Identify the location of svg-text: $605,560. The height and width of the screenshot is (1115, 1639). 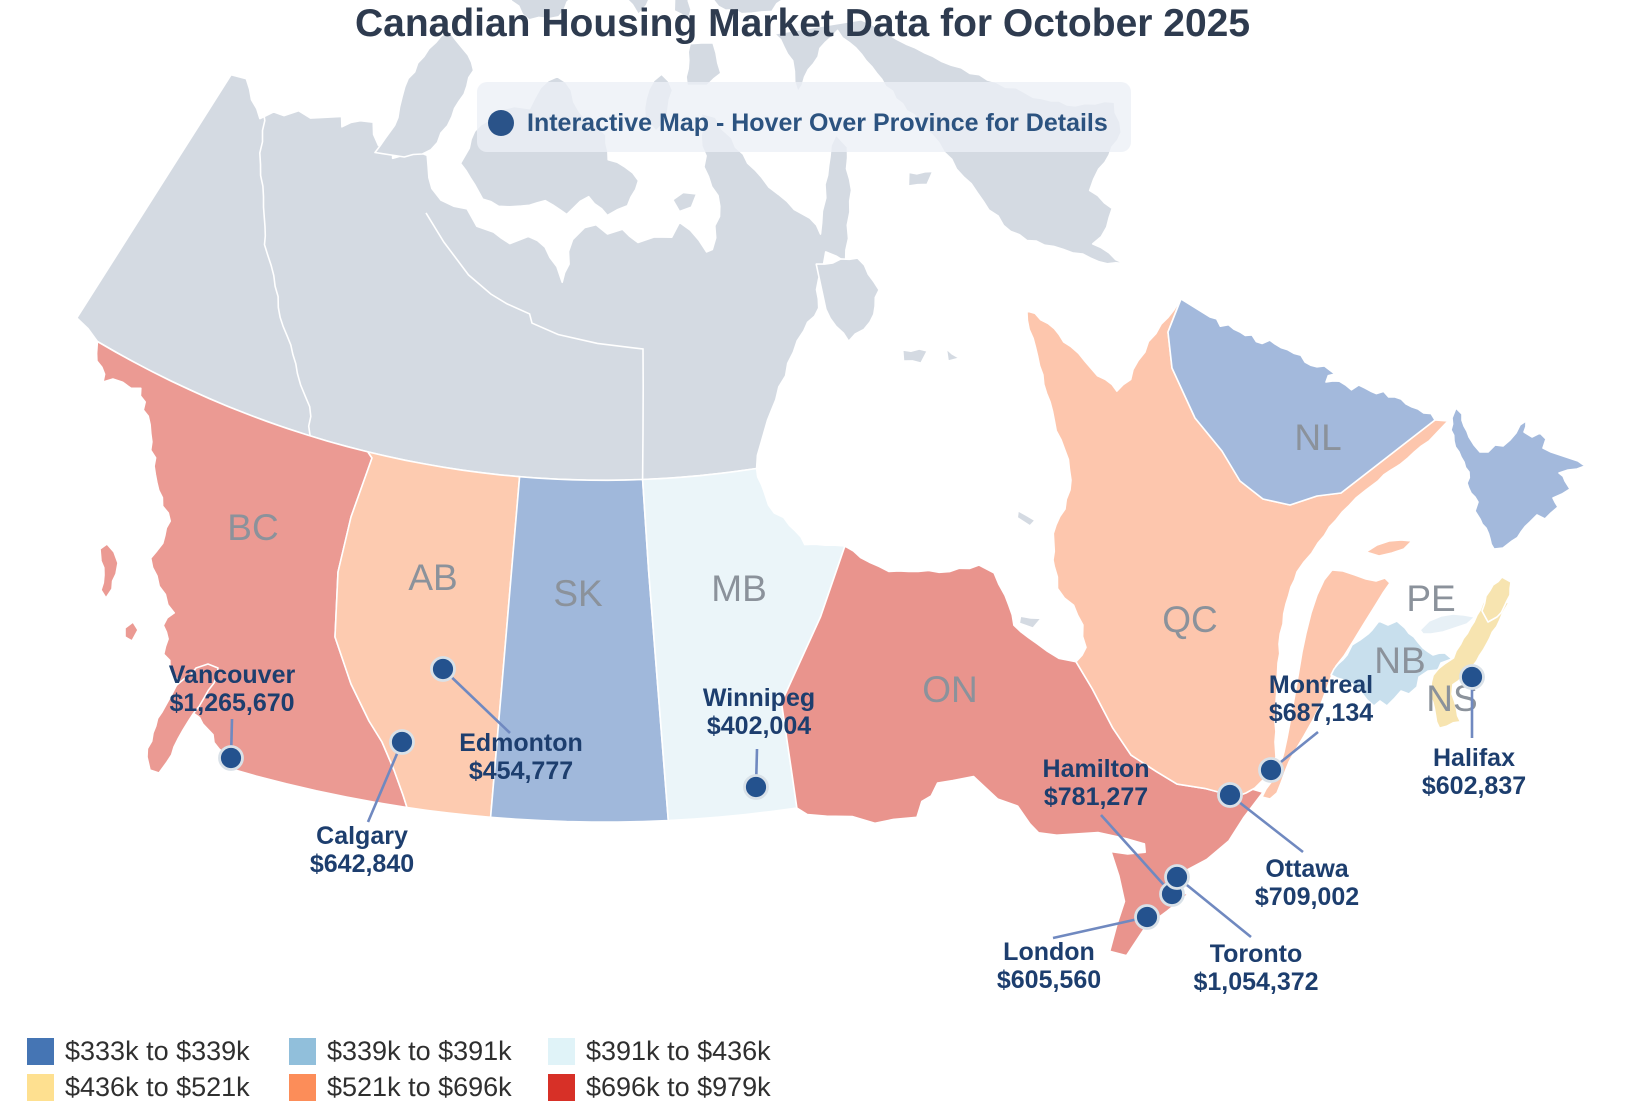
(1049, 980).